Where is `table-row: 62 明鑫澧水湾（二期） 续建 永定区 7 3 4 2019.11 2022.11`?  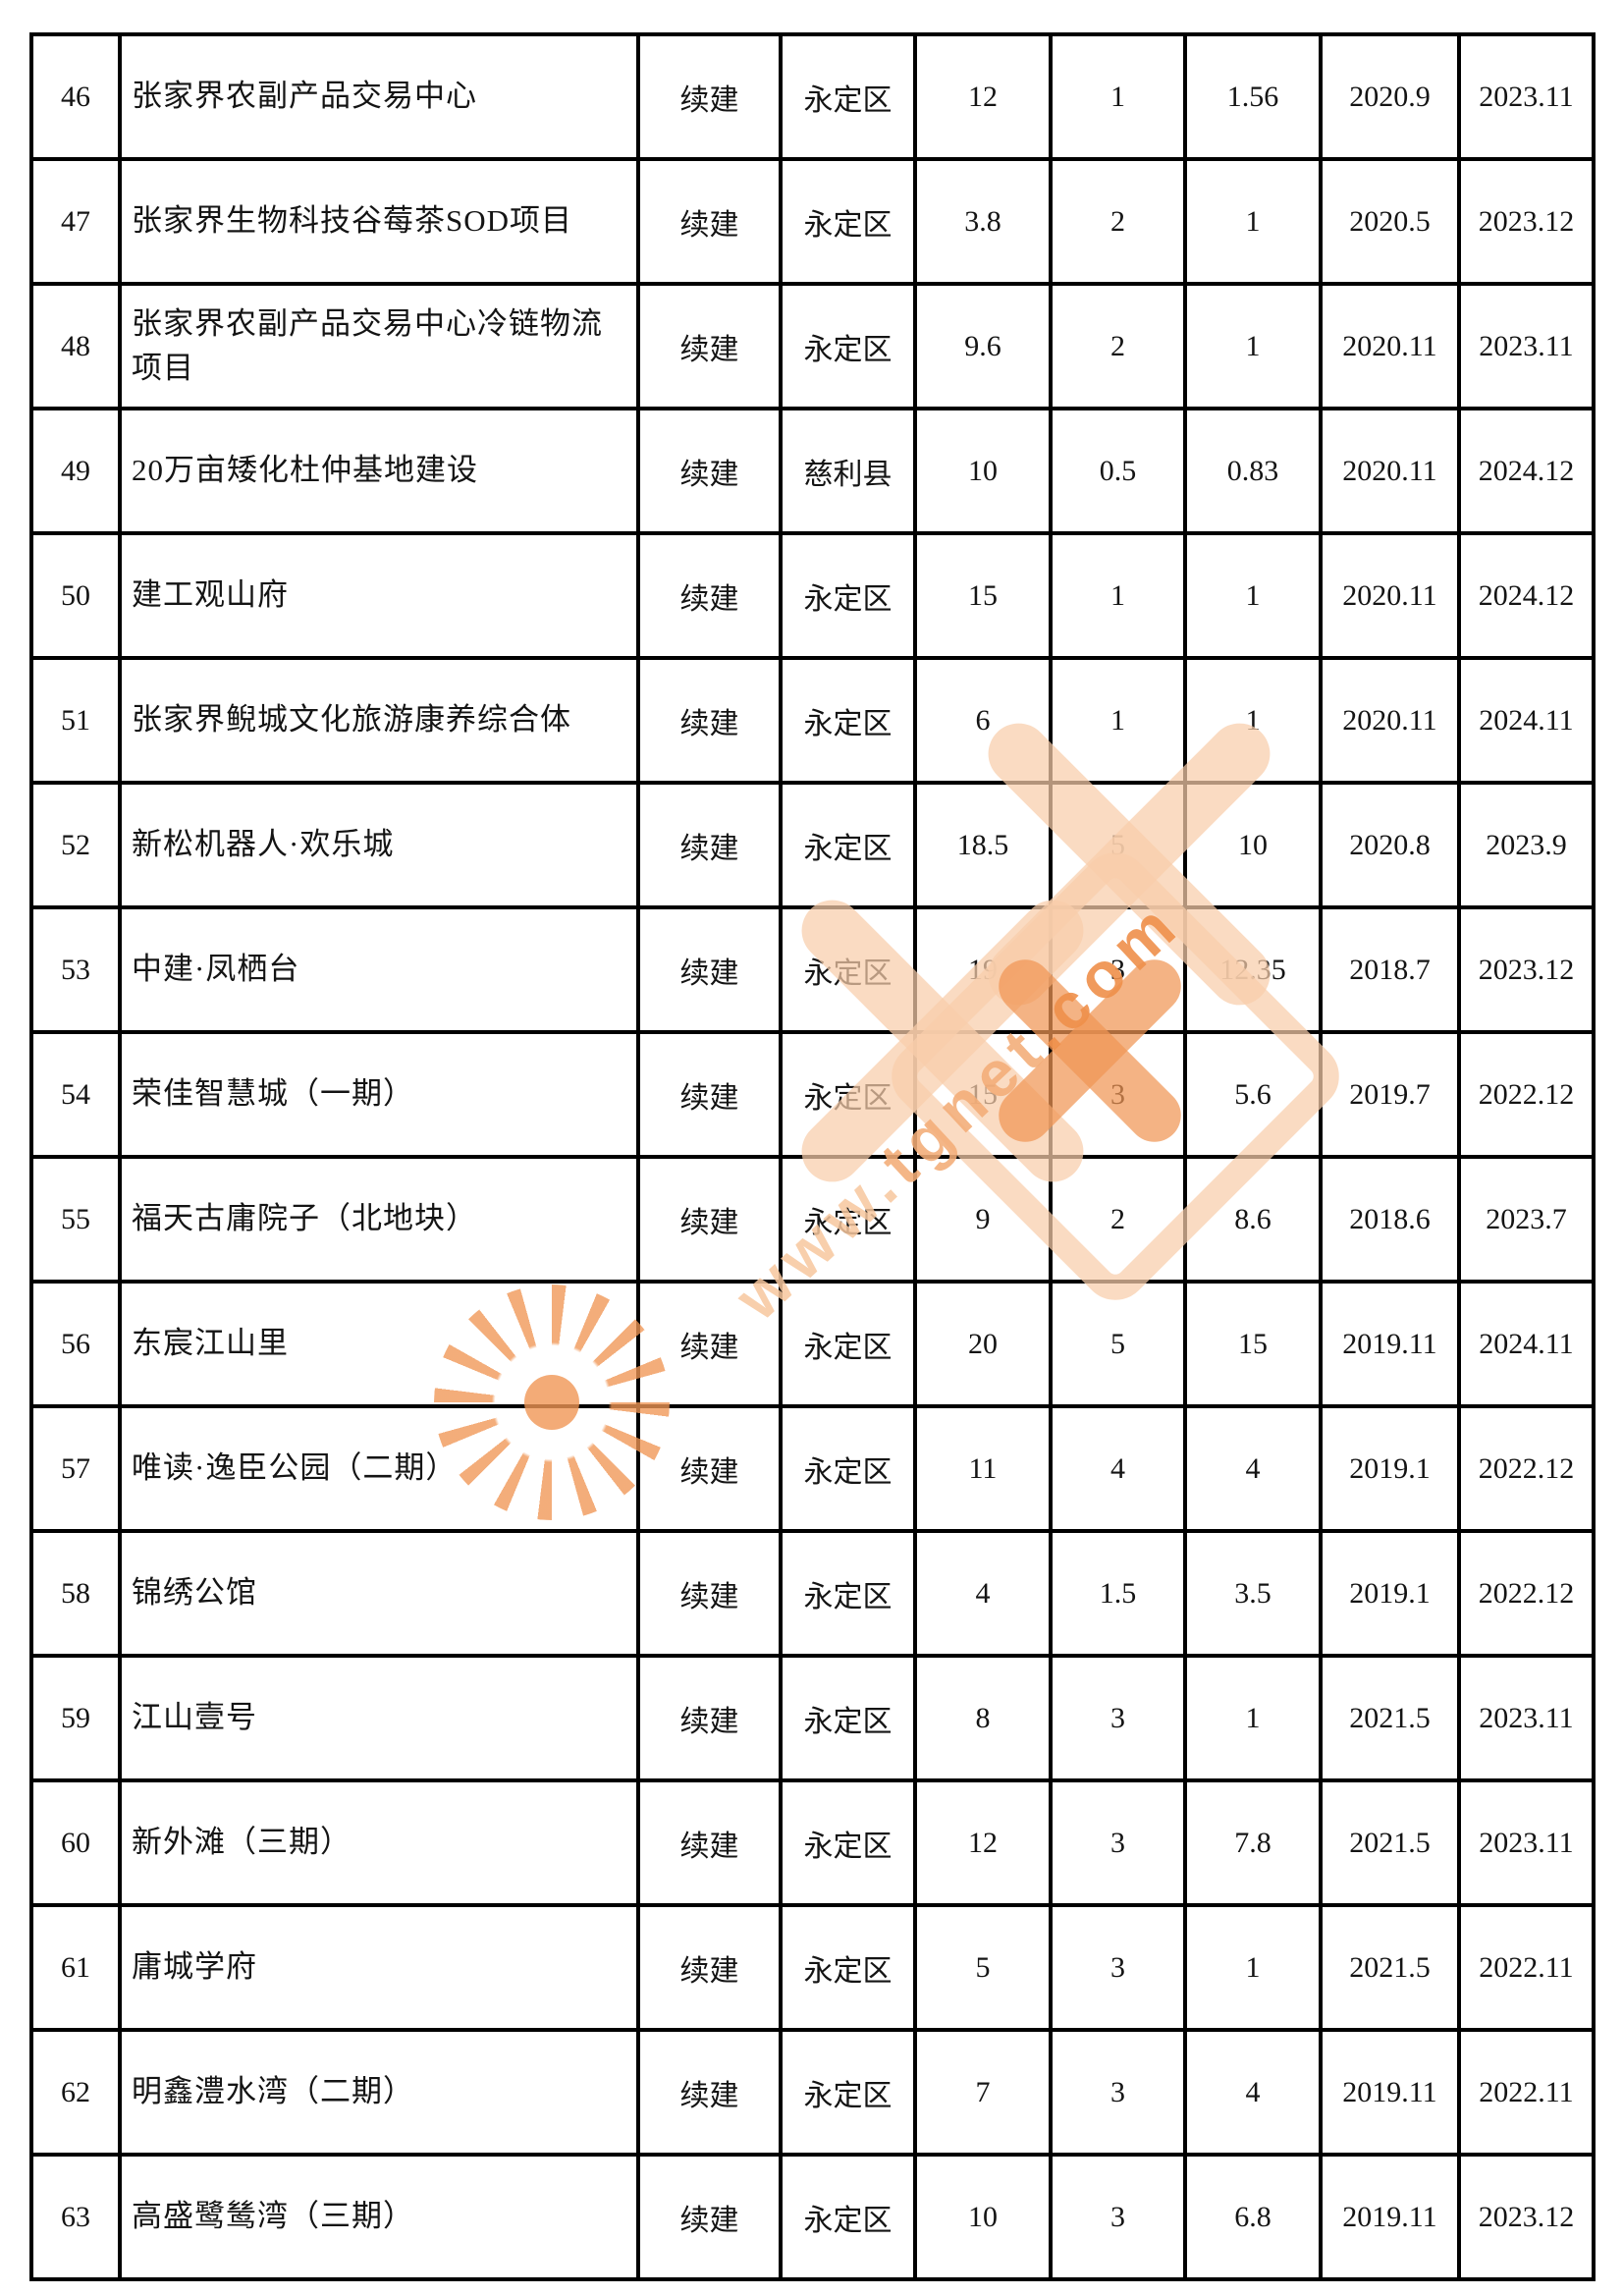
table-row: 62 明鑫澧水湾（二期） 续建 永定区 7 3 4 2019.11 2022.11 is located at coordinates (812, 2092).